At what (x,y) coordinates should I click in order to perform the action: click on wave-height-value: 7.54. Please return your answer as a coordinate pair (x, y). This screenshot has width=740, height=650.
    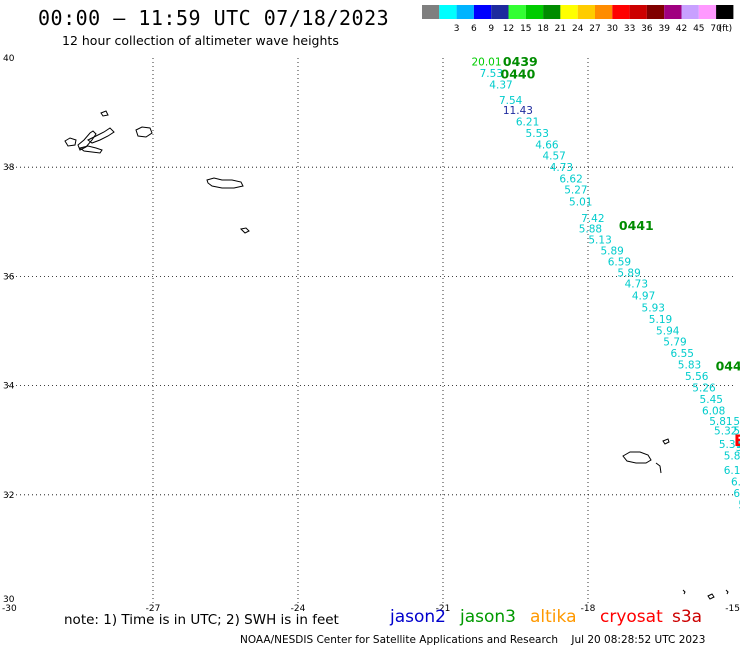
    Looking at the image, I should click on (511, 101).